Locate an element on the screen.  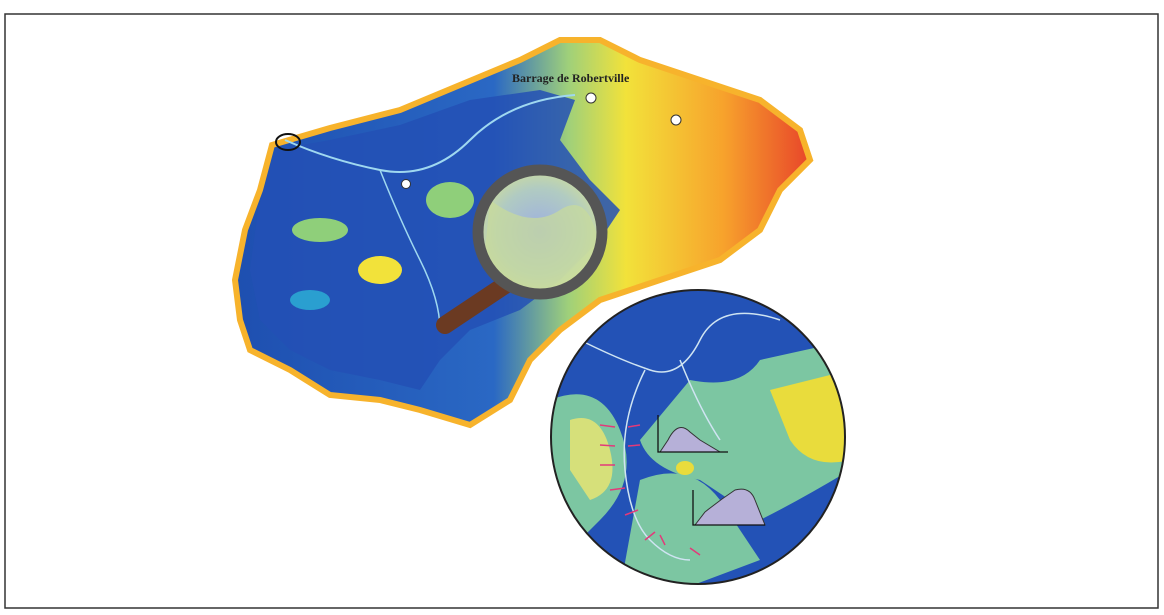
map-label: Barrage de Robertville is located at coordinates (571, 78).